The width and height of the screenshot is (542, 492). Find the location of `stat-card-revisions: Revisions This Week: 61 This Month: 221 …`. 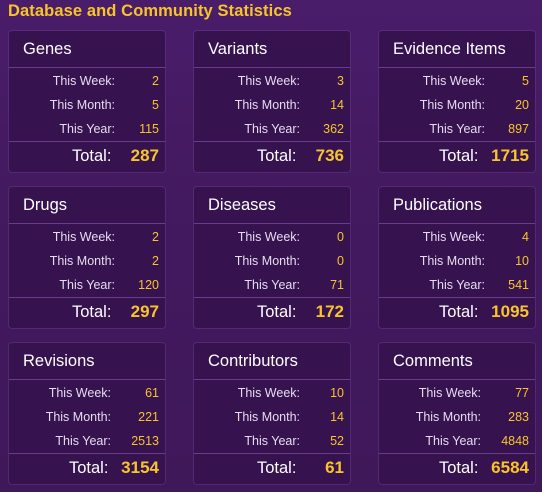

stat-card-revisions: Revisions This Week: 61 This Month: 221 … is located at coordinates (87, 413).